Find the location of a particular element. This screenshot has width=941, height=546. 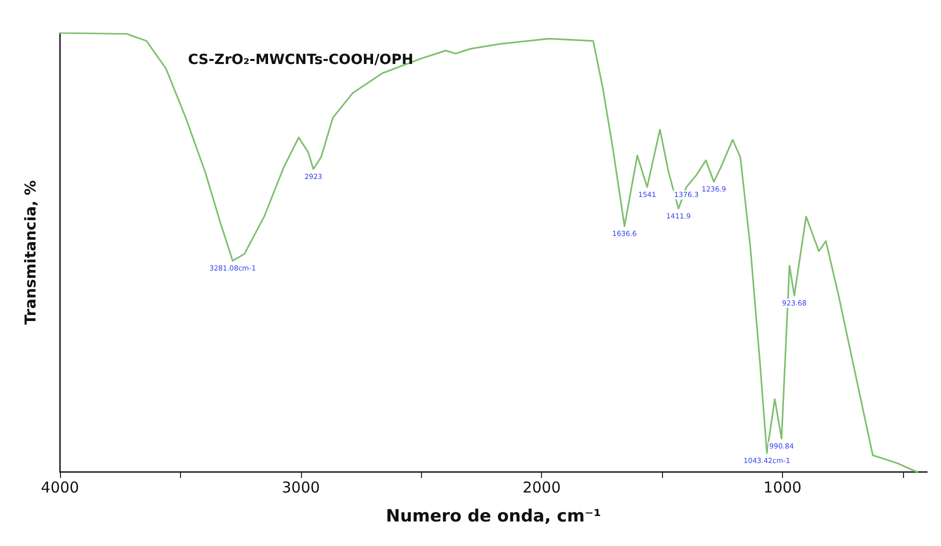

y-axis-title: Transmitancia, % is located at coordinates (31, 252).